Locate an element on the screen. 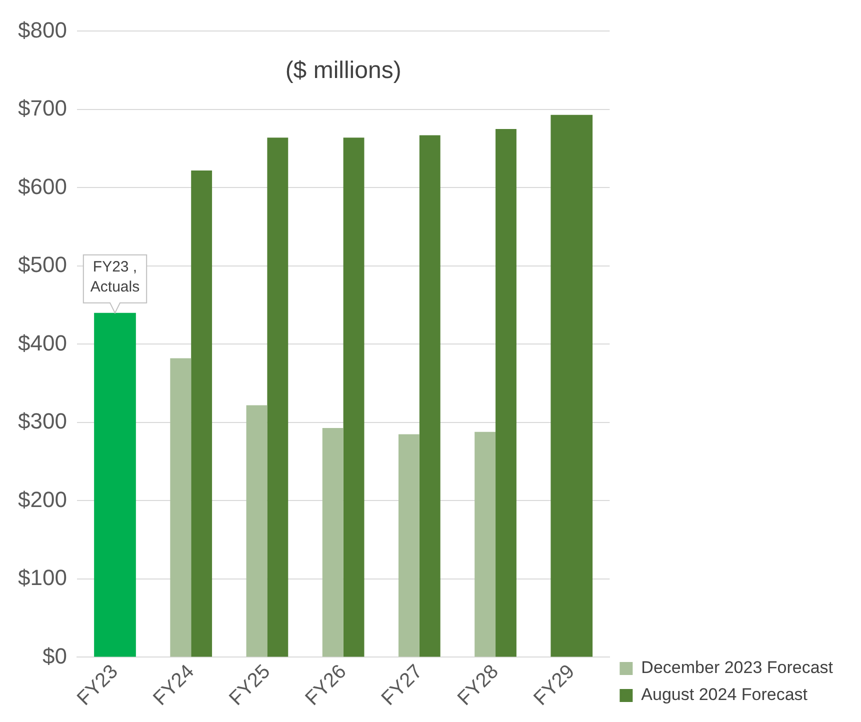 The width and height of the screenshot is (861, 722). y-tick-label: $100 is located at coordinates (42, 577).